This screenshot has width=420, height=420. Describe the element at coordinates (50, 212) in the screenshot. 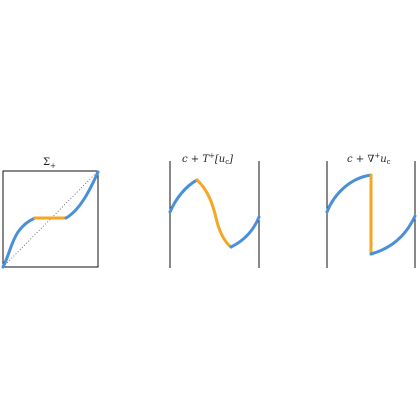

I see `panel-sigma-plus: Σ+` at that location.